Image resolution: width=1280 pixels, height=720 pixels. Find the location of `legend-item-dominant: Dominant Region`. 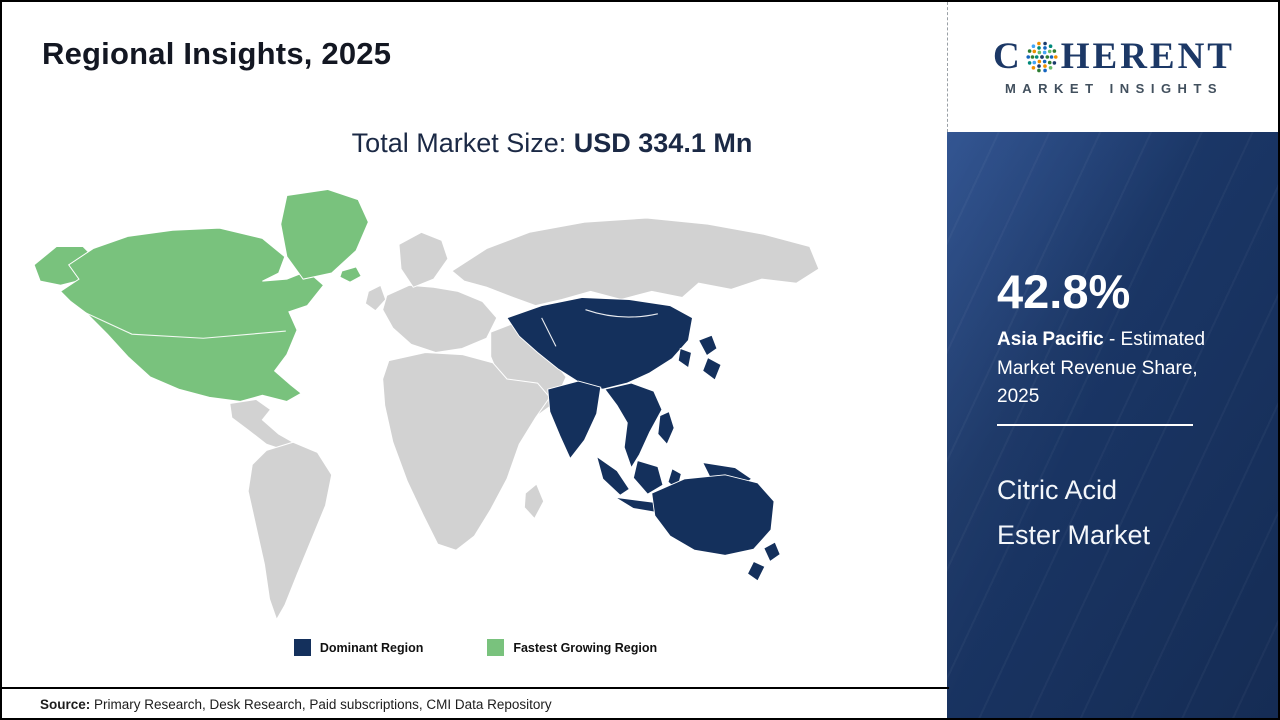

legend-item-dominant: Dominant Region is located at coordinates (358, 647).